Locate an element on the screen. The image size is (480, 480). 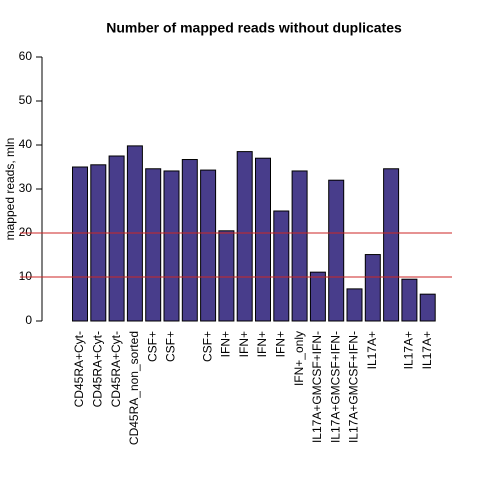
y-tick-label: 40 is located at coordinates (26, 144).